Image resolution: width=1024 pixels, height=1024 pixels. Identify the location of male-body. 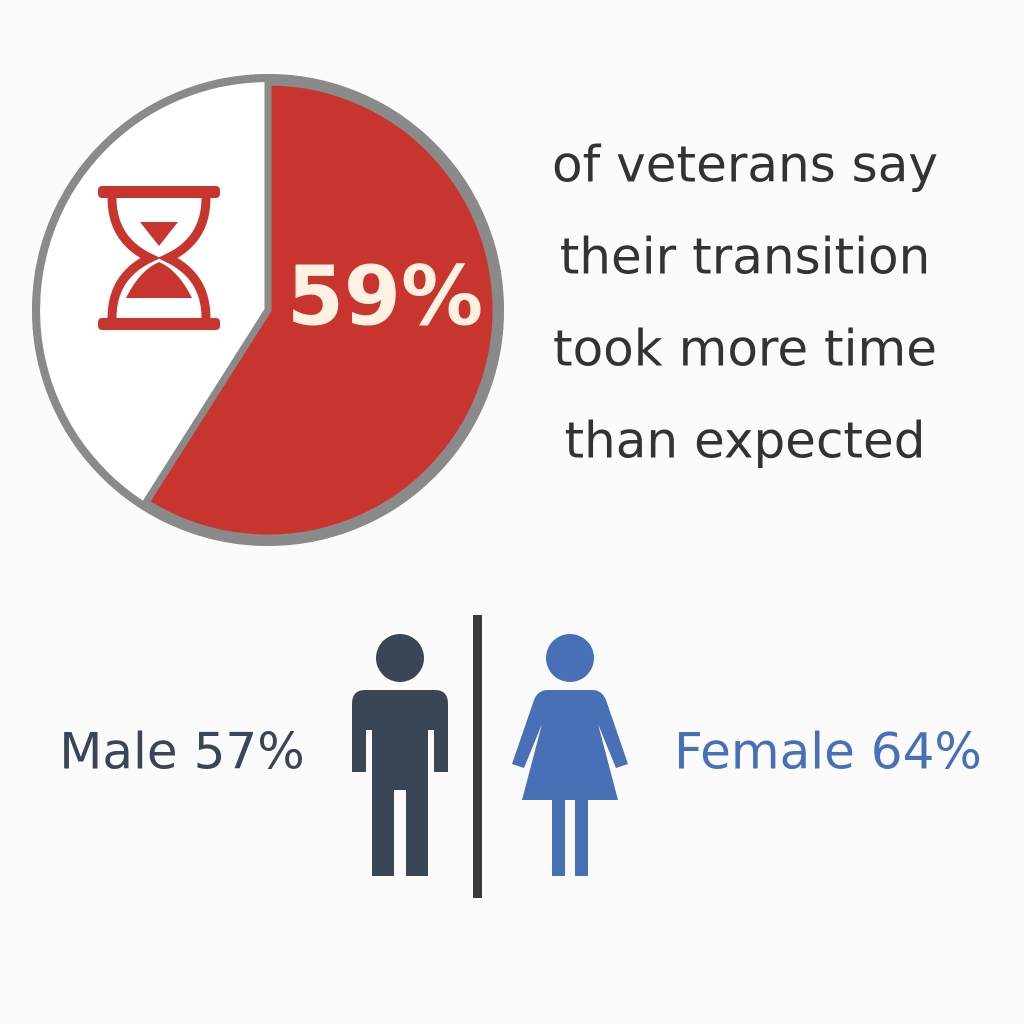
(400, 783).